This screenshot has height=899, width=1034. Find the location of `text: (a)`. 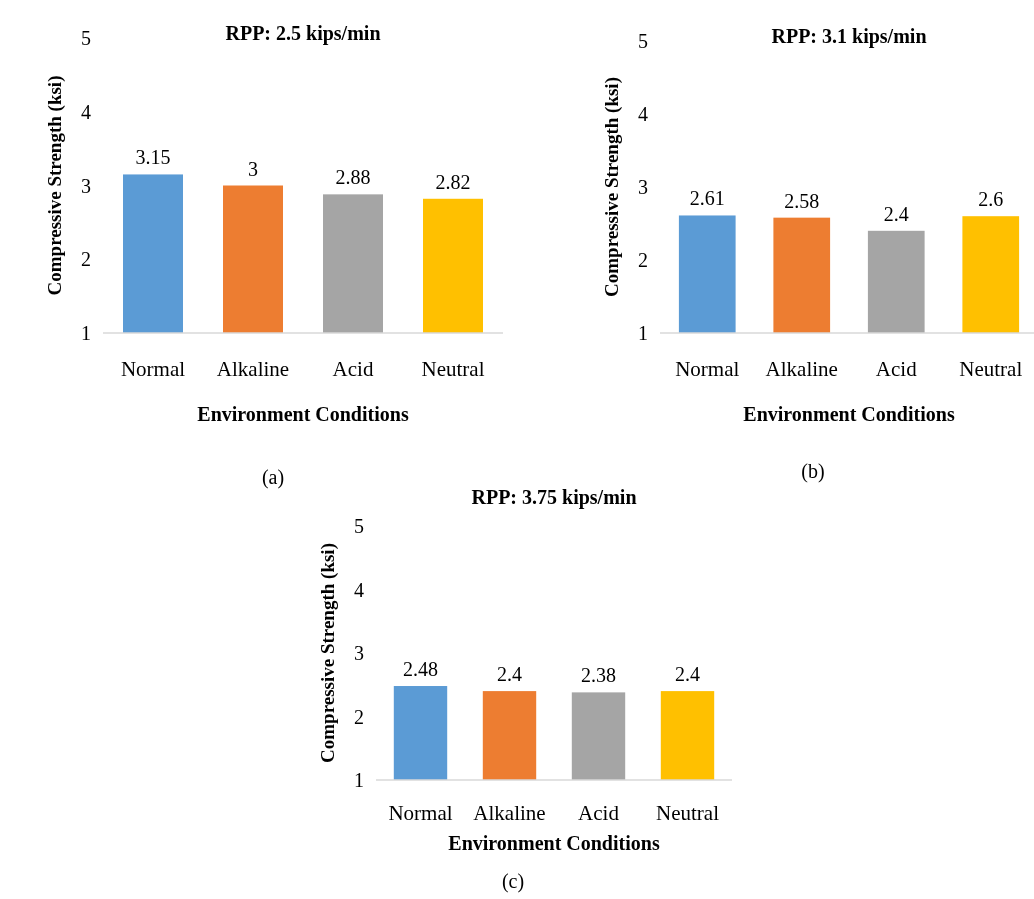

text: (a) is located at coordinates (273, 477).